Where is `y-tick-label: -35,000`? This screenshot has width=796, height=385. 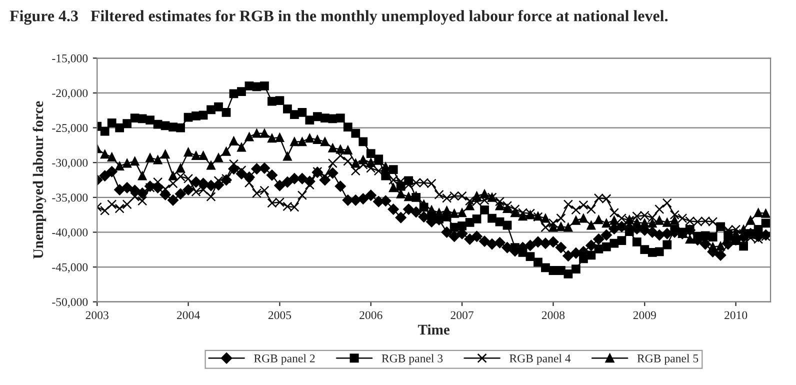
y-tick-label: -35,000 is located at coordinates (70, 199).